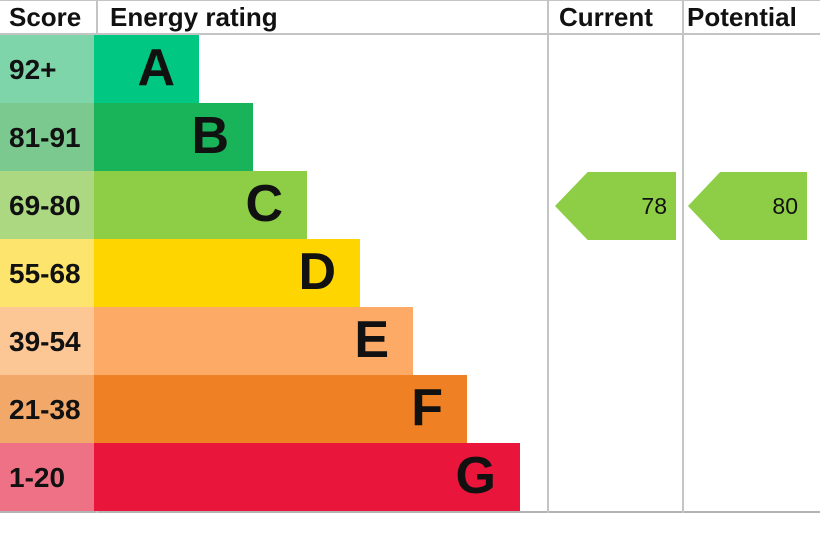 This screenshot has width=820, height=547. I want to click on score-column-header: Score, so click(45, 17).